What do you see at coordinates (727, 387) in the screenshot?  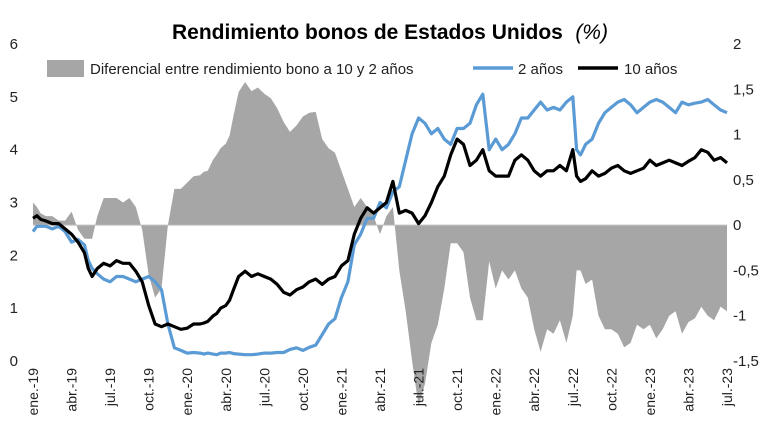 I see `x-tick-label: jul.-23` at bounding box center [727, 387].